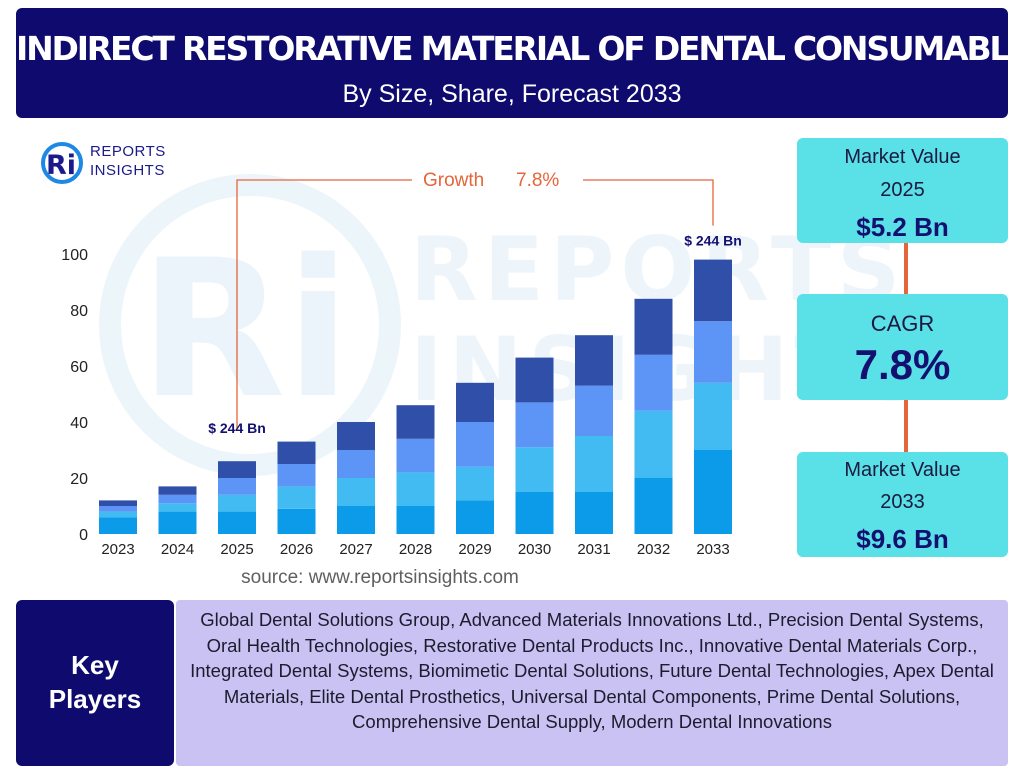  Describe the element at coordinates (296, 549) in the screenshot. I see `x-tick-label: 2026` at that location.